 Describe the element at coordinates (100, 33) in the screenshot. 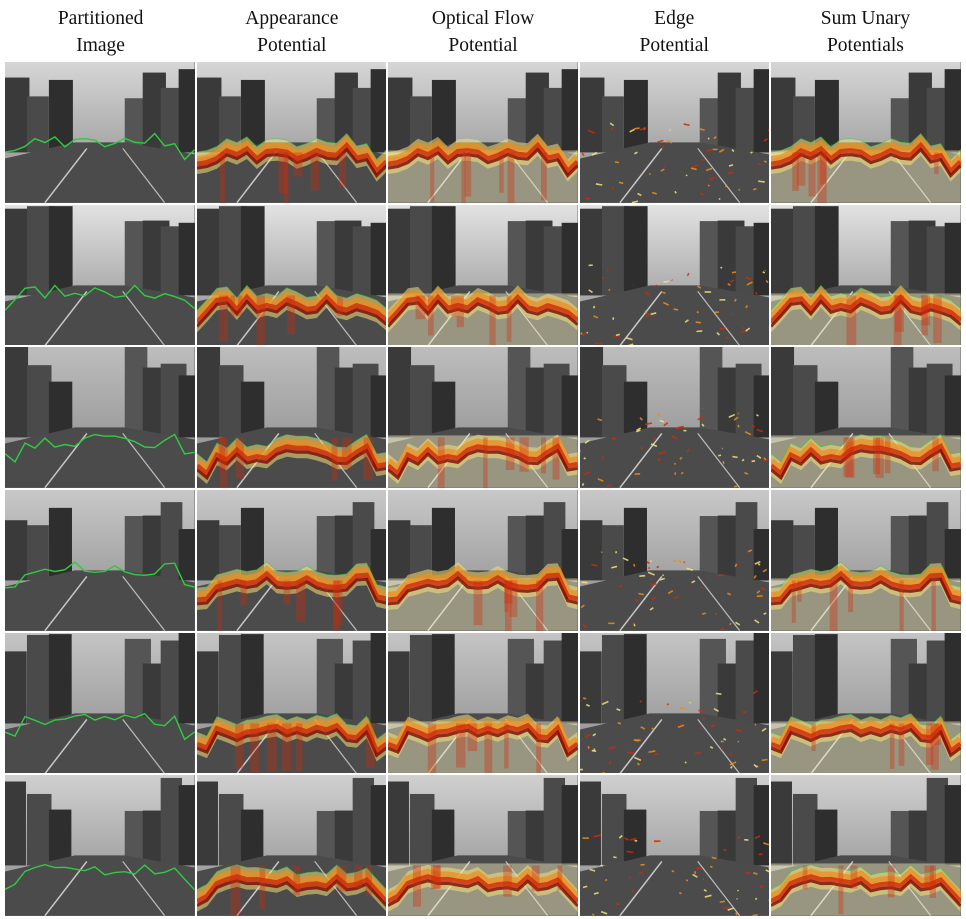

I see `column-header-partitioned-image: Partitioned Image` at that location.